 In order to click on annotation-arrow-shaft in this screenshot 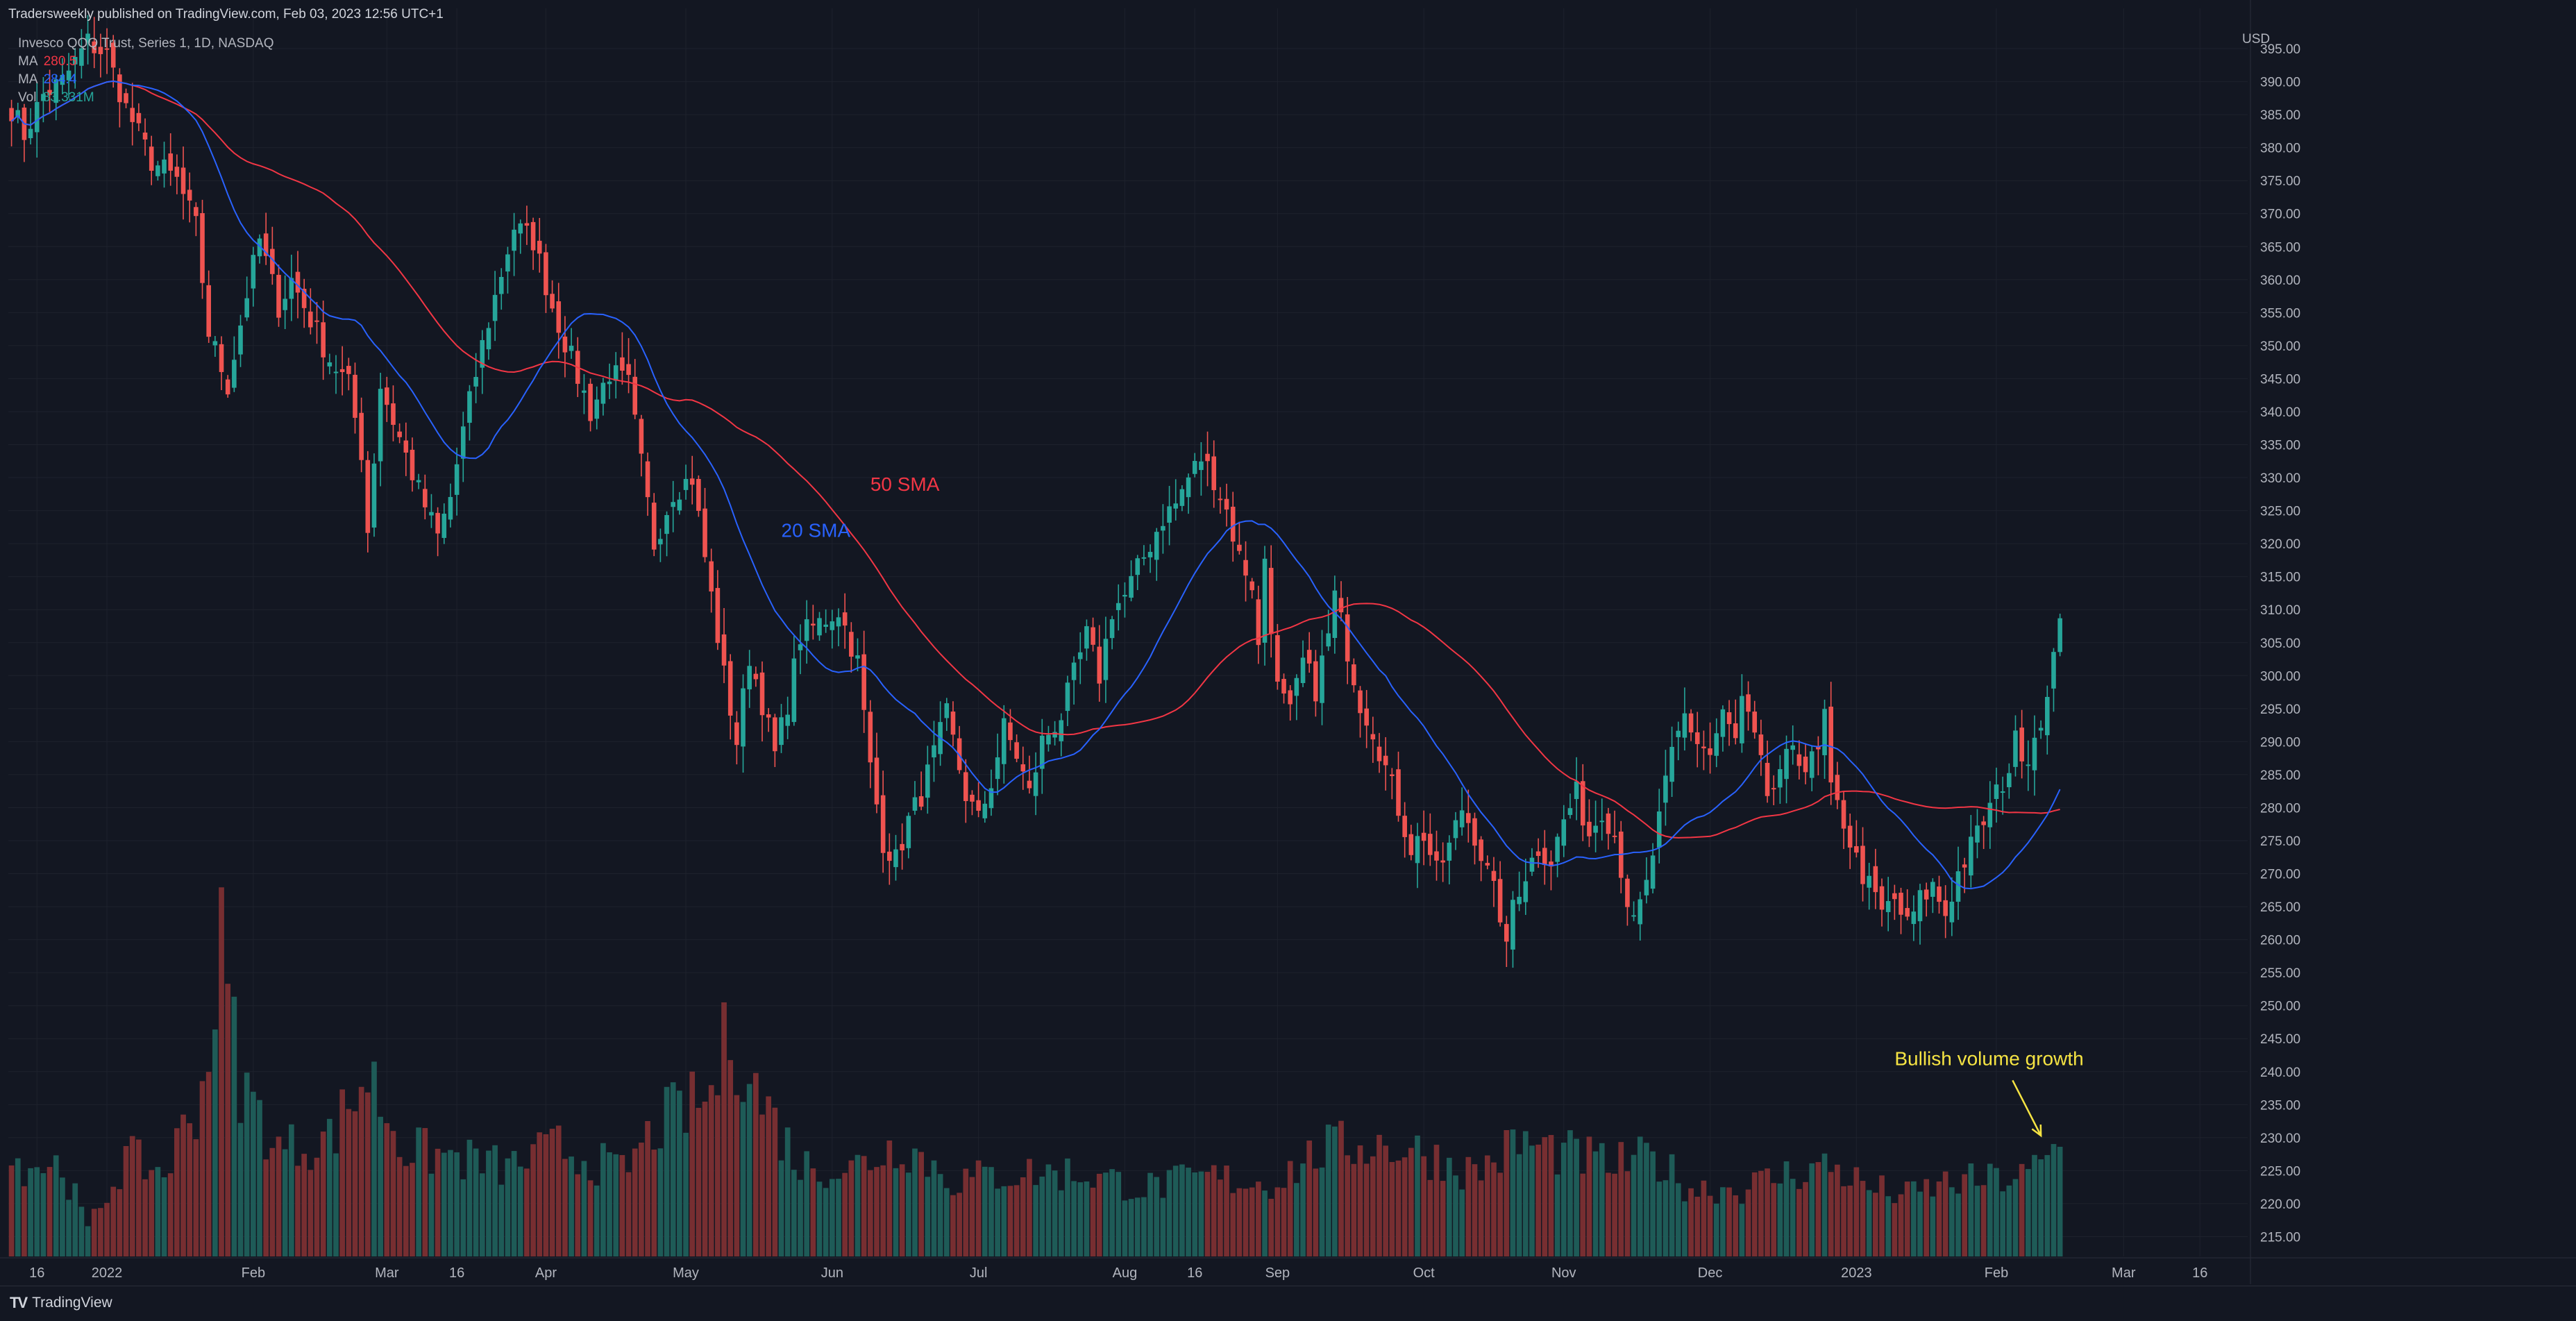, I will do `click(2027, 1107)`.